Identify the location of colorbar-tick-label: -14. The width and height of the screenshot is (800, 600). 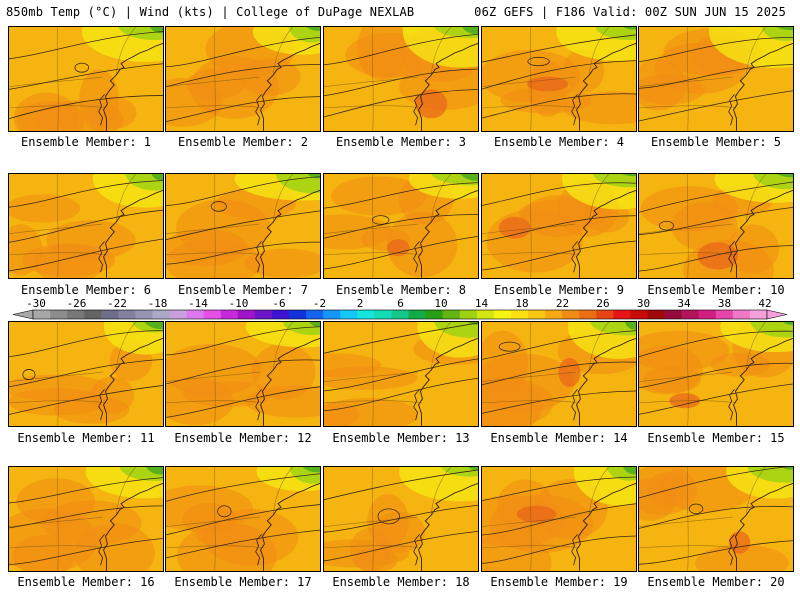
(198, 303).